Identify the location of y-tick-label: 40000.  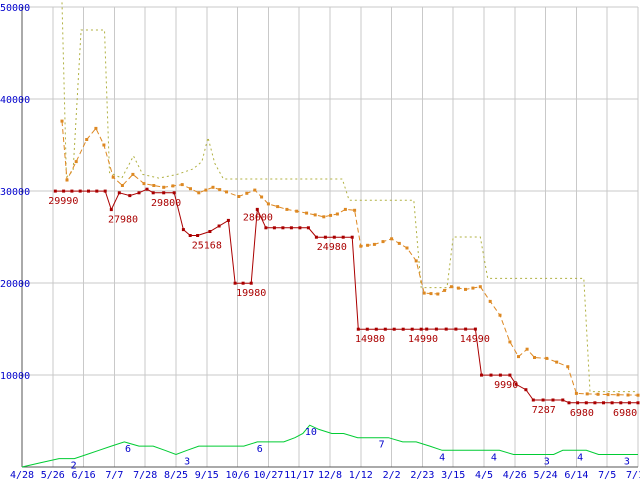
(15, 100).